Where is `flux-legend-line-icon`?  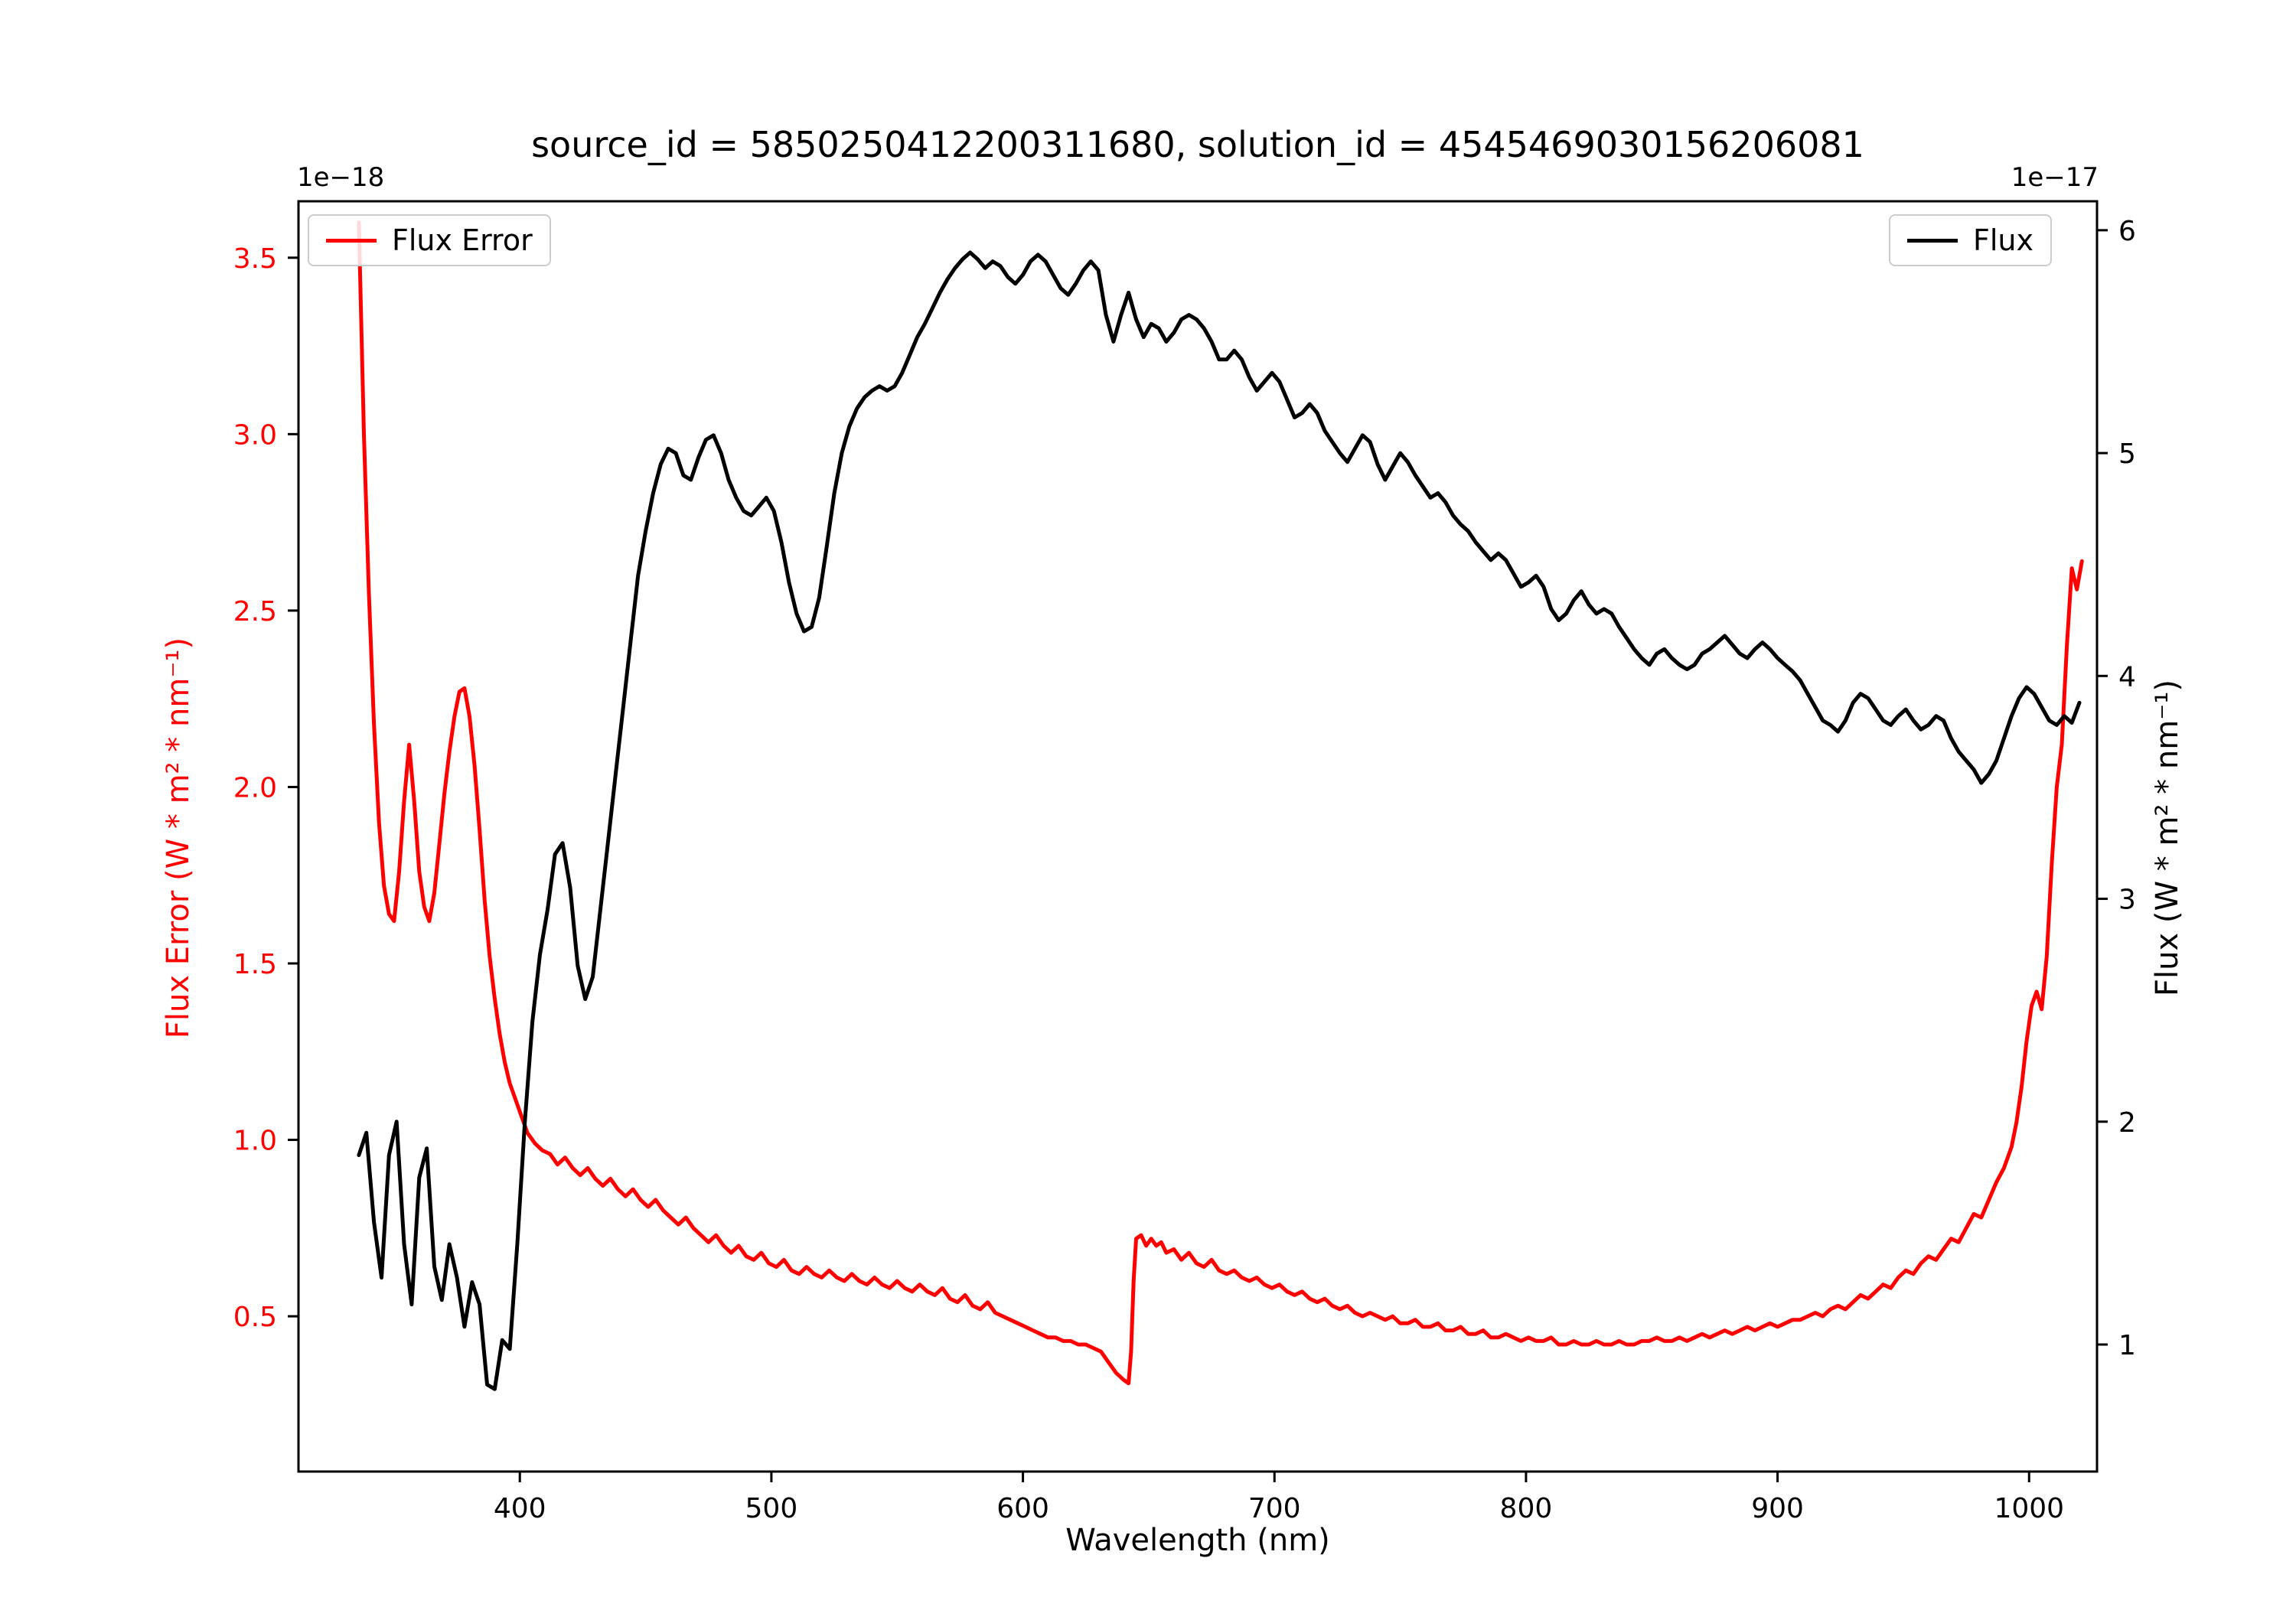
flux-legend-line-icon is located at coordinates (1932, 240).